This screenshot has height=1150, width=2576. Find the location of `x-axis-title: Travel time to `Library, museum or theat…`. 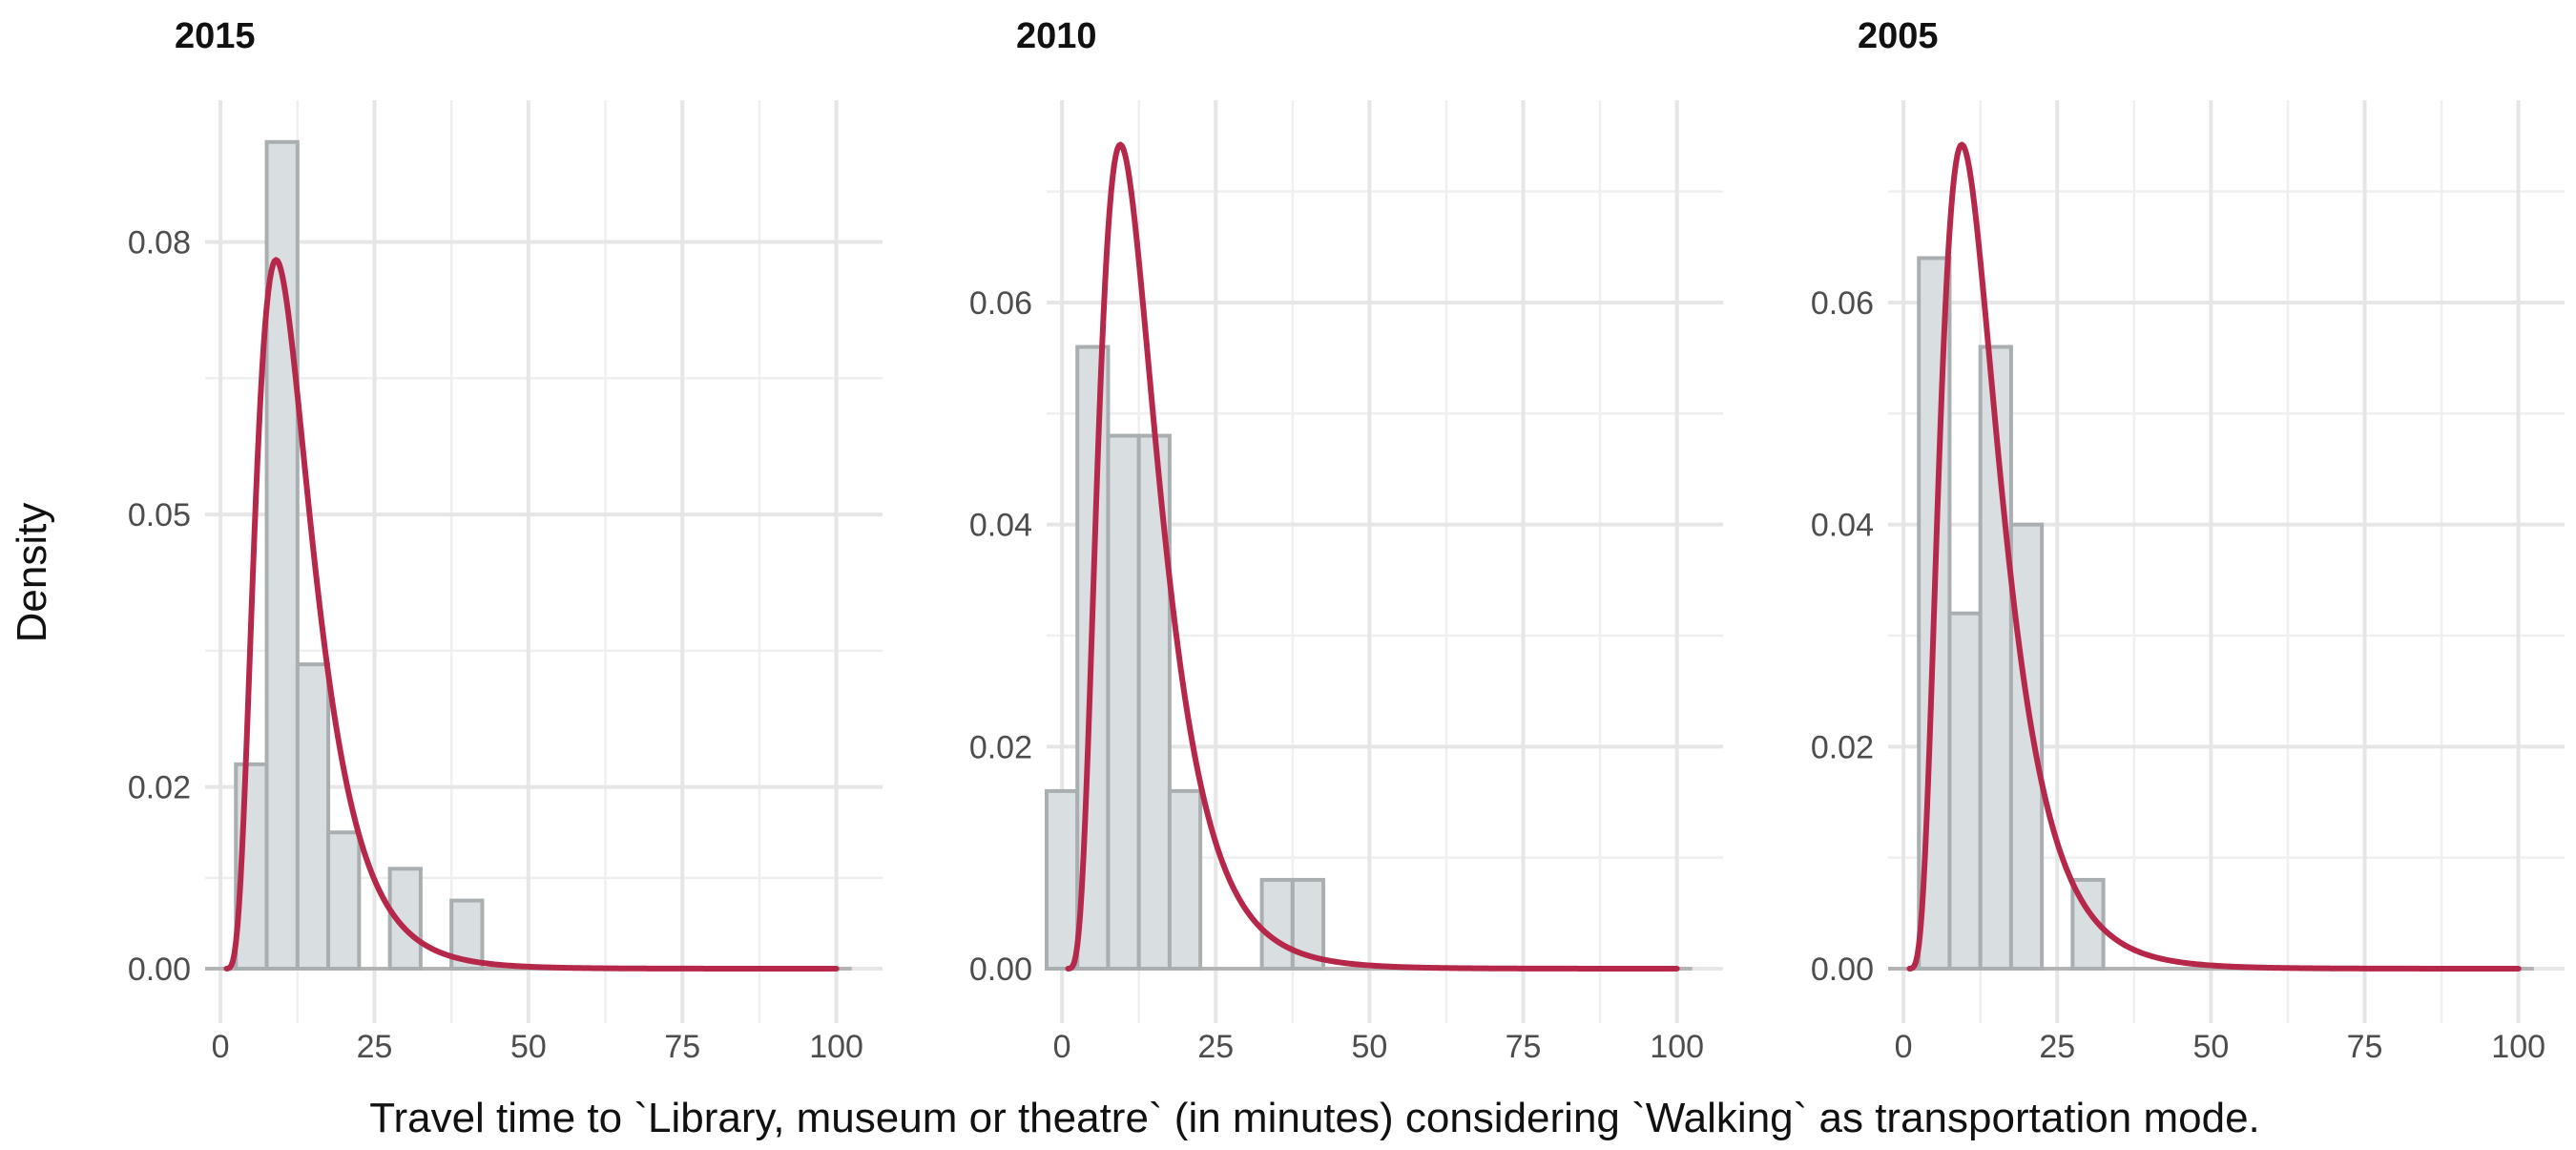

x-axis-title: Travel time to `Library, museum or theat… is located at coordinates (1314, 1118).